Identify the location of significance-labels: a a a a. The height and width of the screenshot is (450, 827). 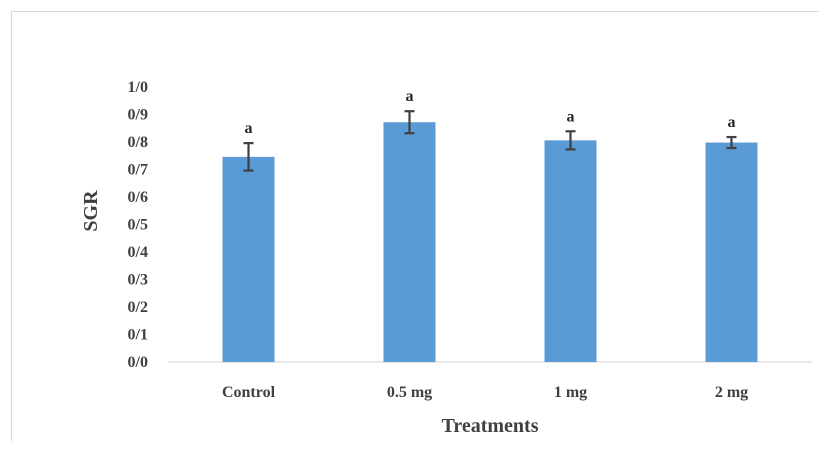
(490, 112).